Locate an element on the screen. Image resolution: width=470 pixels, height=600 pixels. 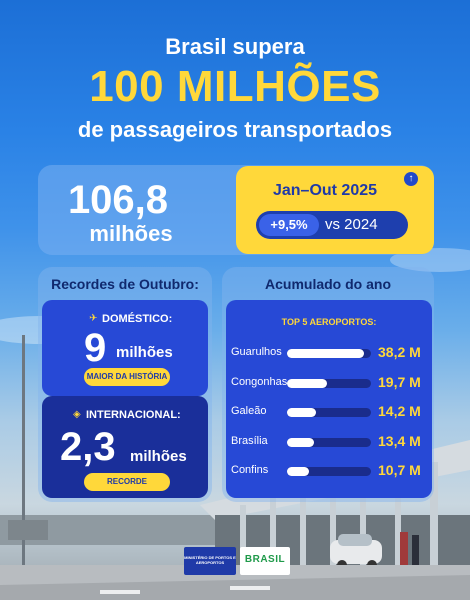
headline-main: 100 MILHÕES is located at coordinates (235, 86).